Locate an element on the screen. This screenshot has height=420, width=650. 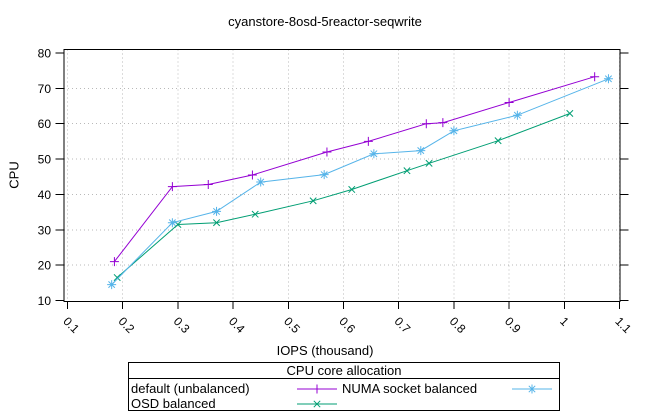
legend-title: CPU core allocation is located at coordinates (344, 371).